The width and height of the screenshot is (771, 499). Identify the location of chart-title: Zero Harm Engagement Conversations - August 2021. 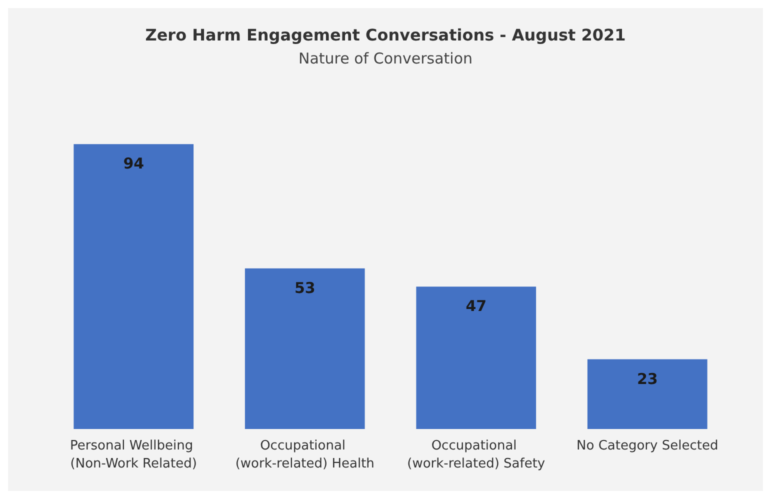
(385, 35).